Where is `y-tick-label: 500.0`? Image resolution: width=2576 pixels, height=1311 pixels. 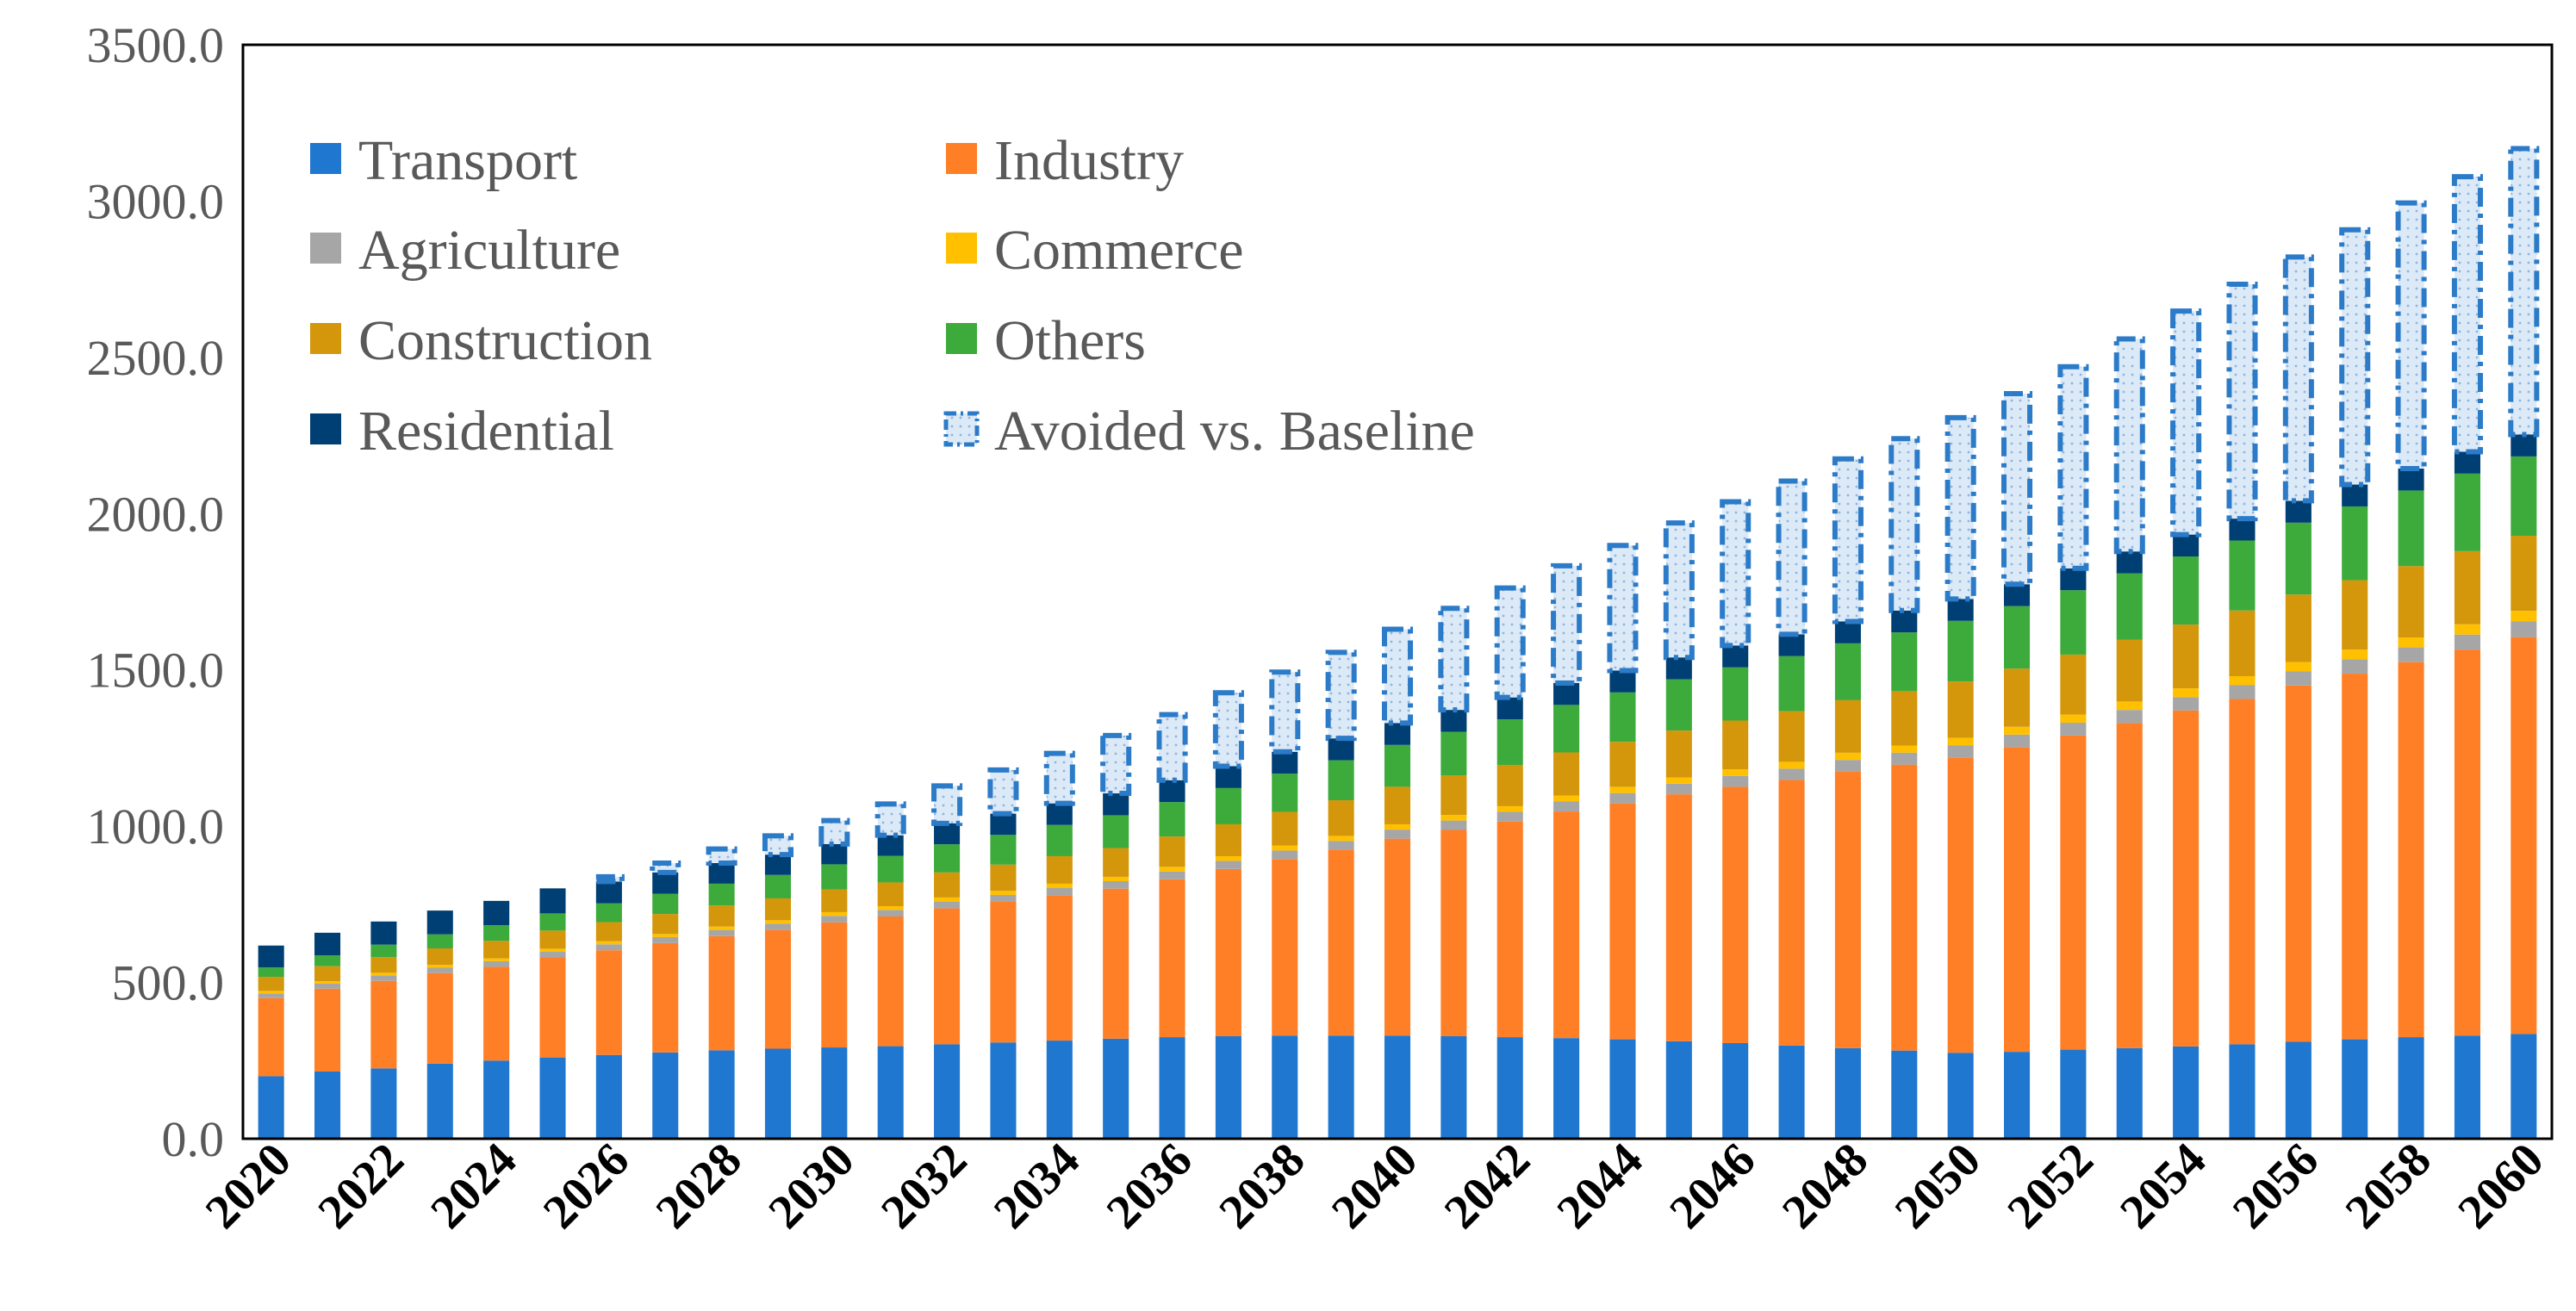 y-tick-label: 500.0 is located at coordinates (169, 983).